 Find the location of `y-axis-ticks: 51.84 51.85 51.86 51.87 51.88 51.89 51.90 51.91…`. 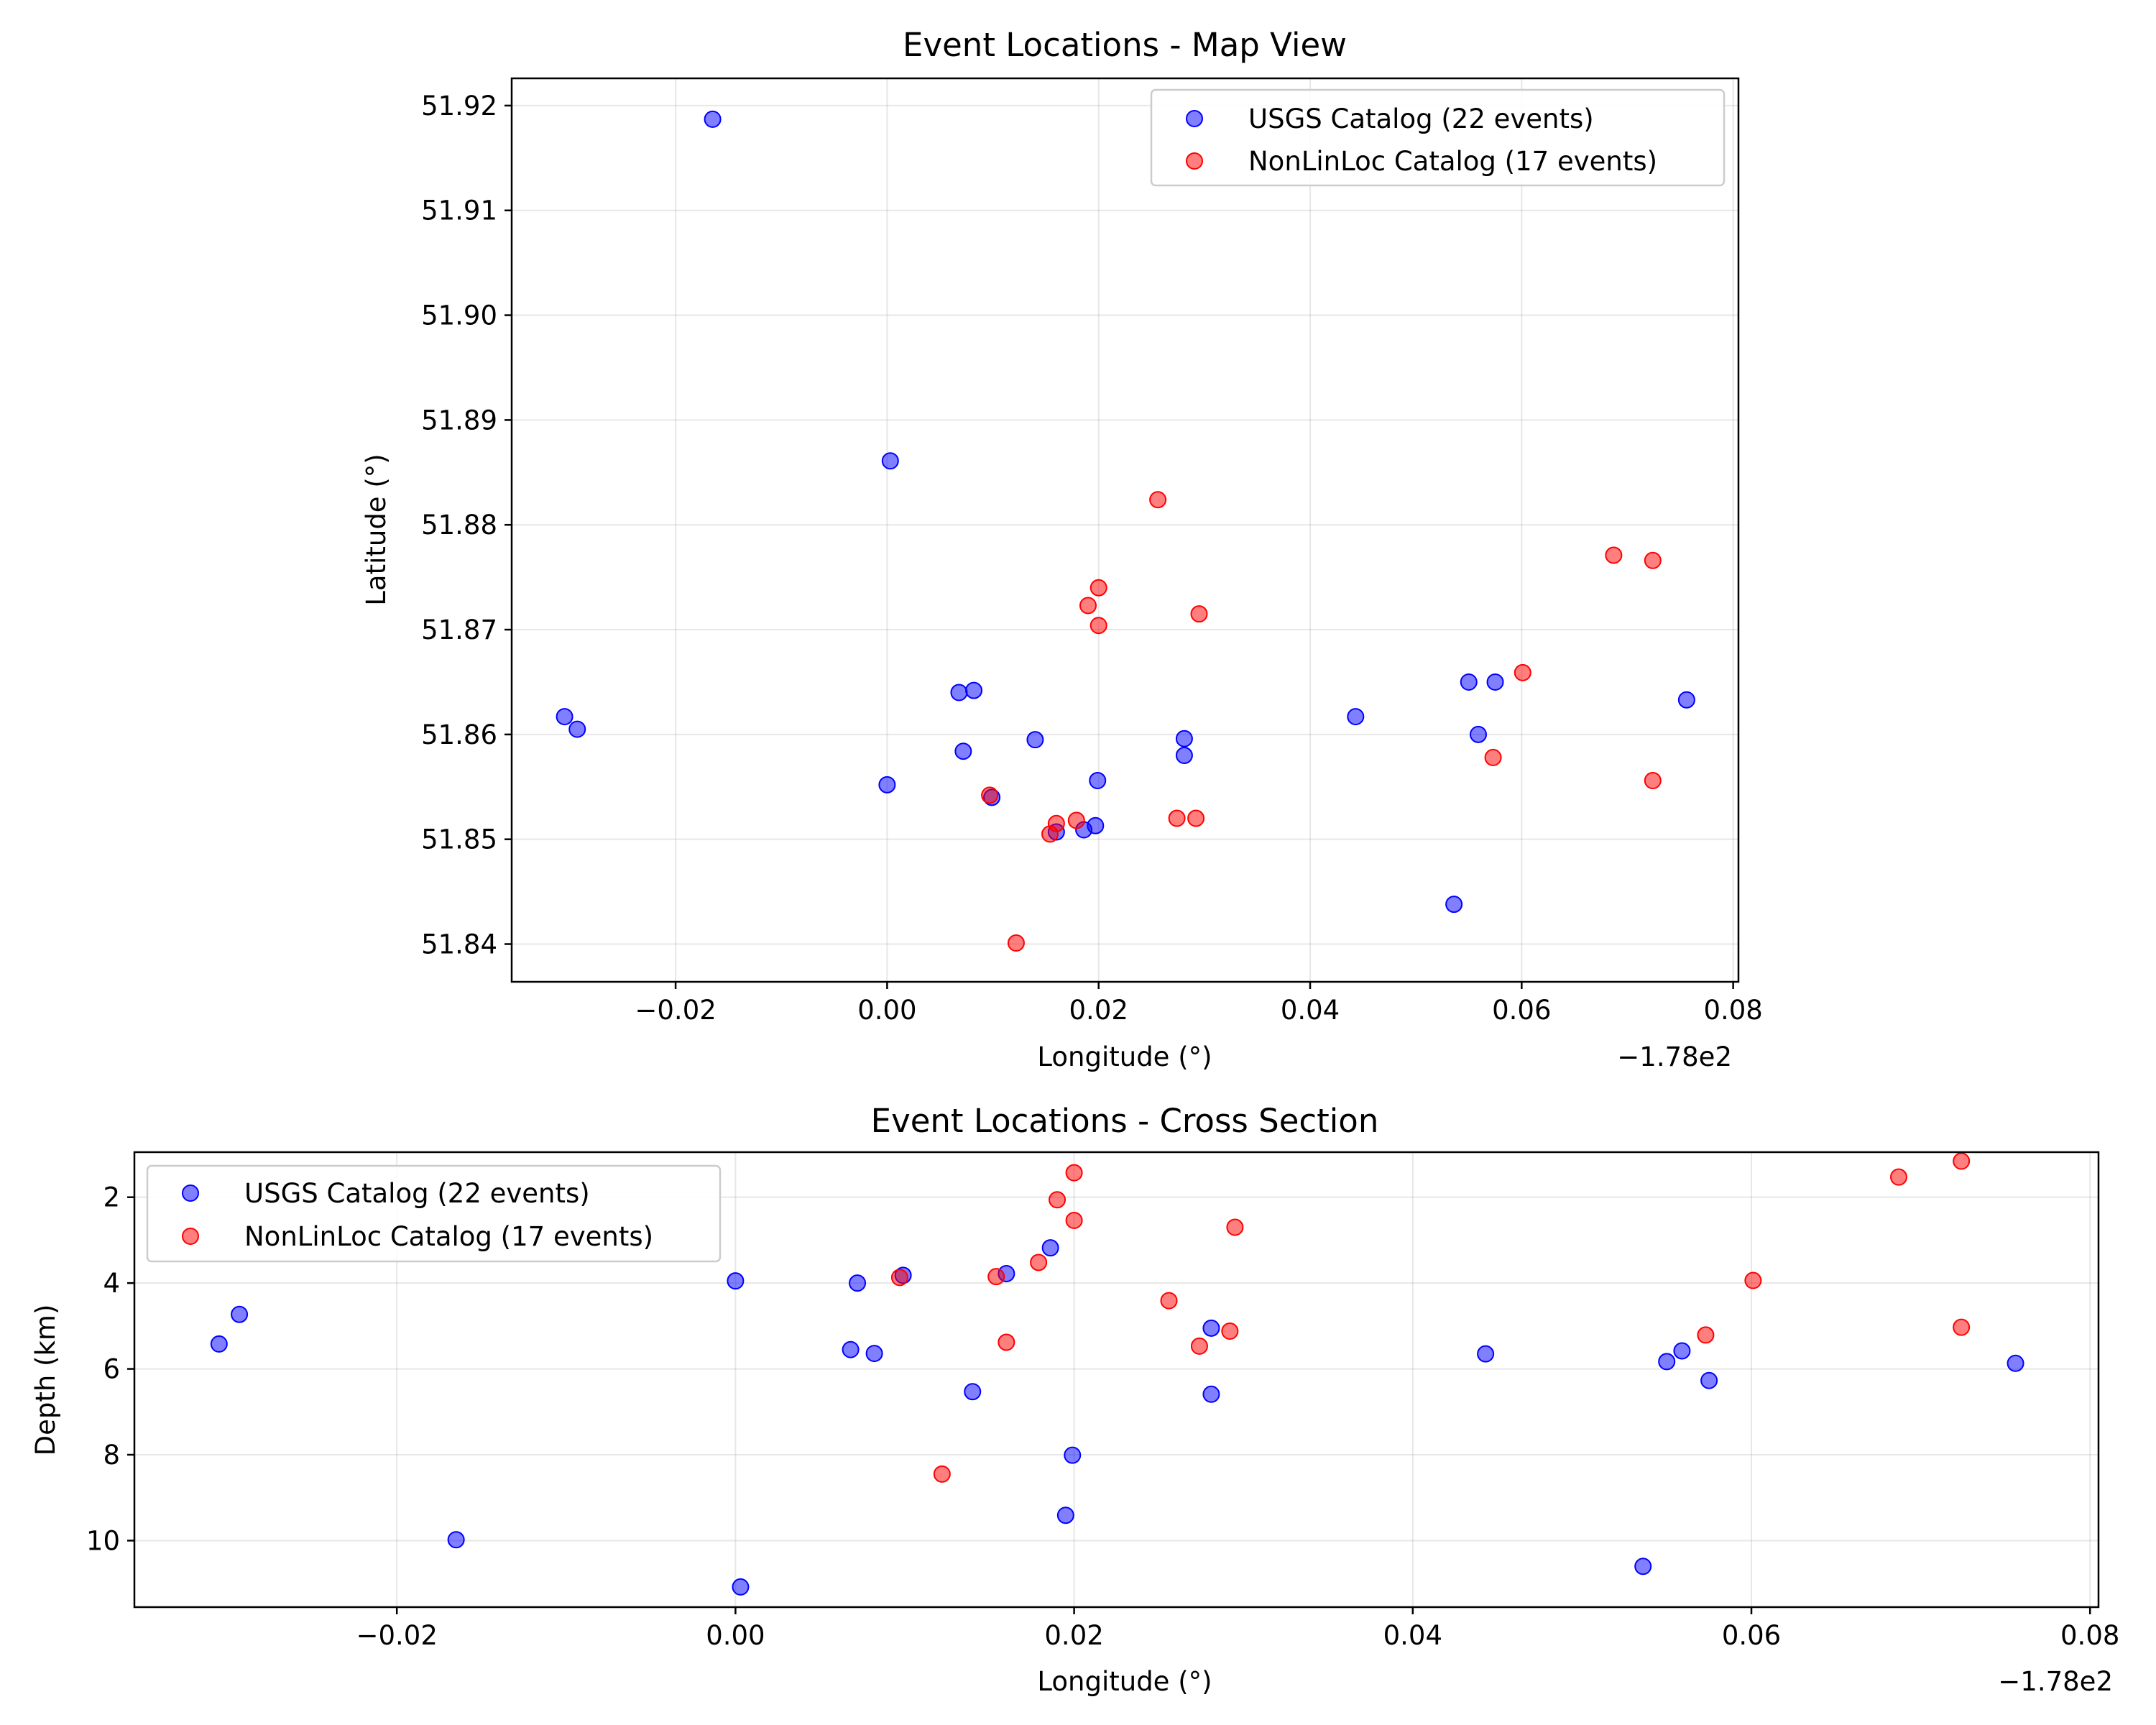

y-axis-ticks: 51.84 51.85 51.86 51.87 51.88 51.89 51.90 51.91… is located at coordinates (467, 525).